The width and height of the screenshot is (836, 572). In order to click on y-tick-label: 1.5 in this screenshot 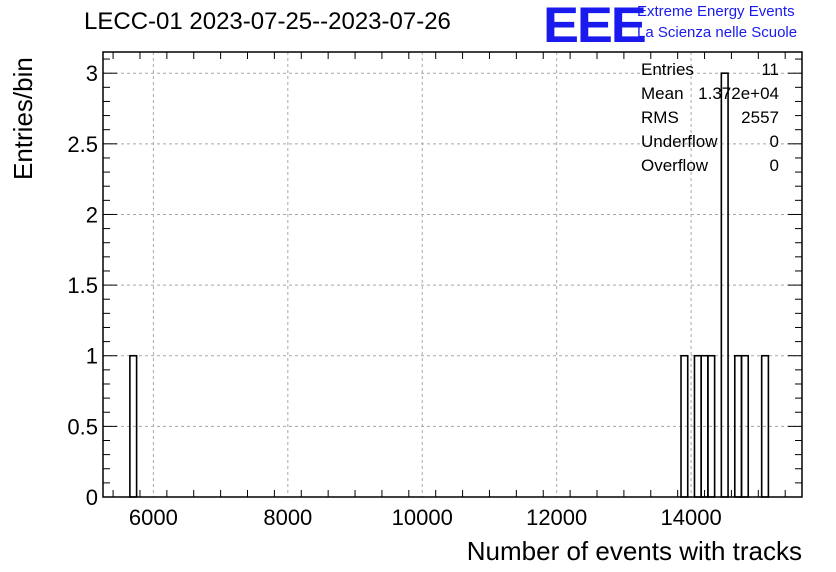, I will do `click(82, 285)`.